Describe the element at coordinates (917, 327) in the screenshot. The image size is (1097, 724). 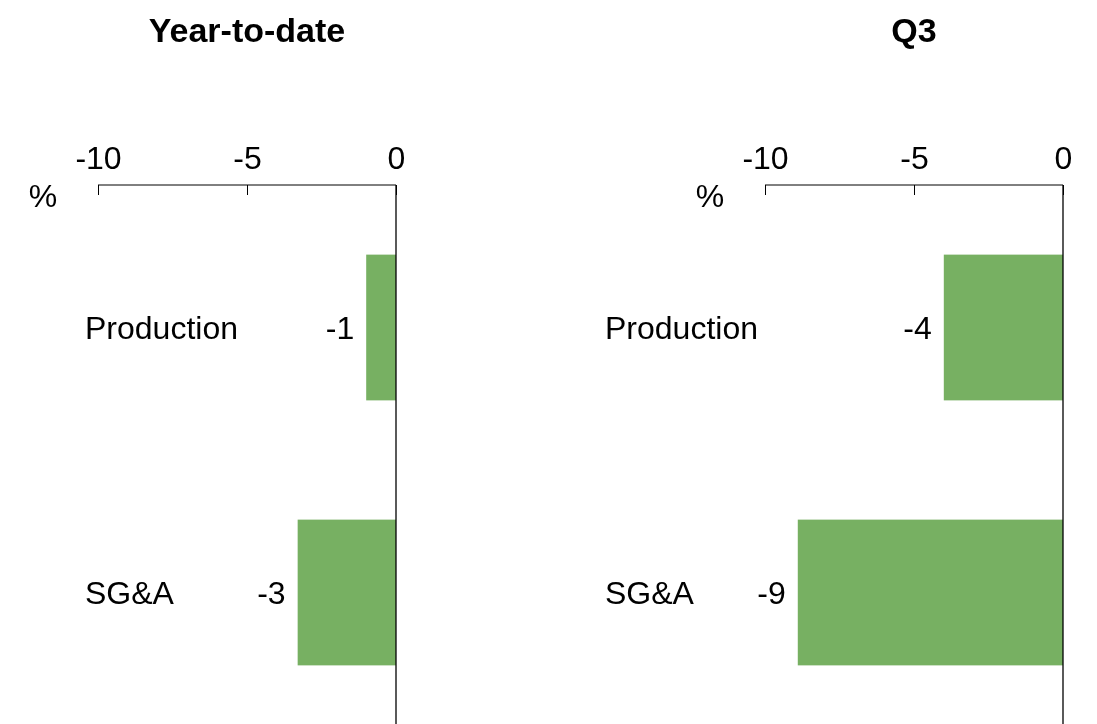
I see `data-label: -4` at that location.